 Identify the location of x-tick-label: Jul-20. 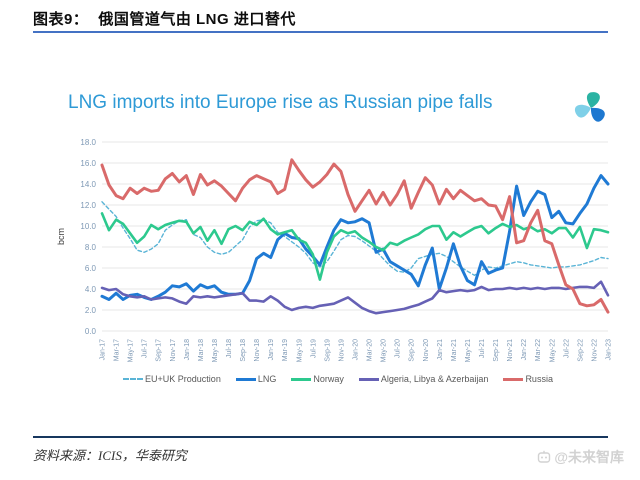
(398, 348).